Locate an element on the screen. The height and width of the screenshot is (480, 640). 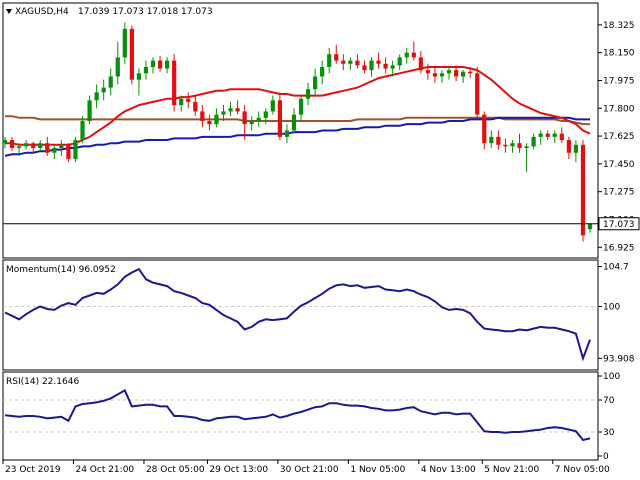
rsi-axis: 100 70 30 0 is located at coordinates (609, 417).